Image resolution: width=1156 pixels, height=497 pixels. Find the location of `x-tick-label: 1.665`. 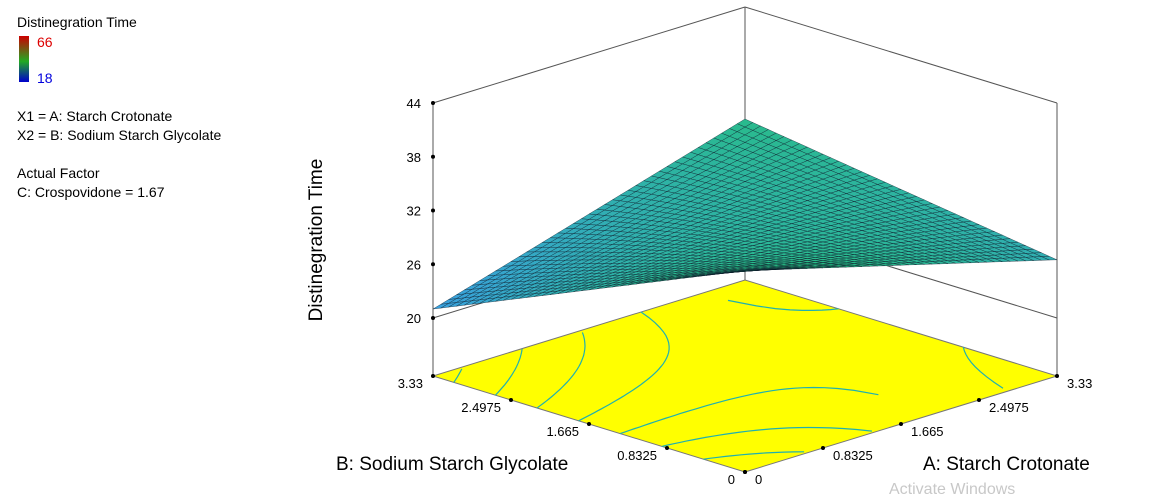

x-tick-label: 1.665 is located at coordinates (927, 431).